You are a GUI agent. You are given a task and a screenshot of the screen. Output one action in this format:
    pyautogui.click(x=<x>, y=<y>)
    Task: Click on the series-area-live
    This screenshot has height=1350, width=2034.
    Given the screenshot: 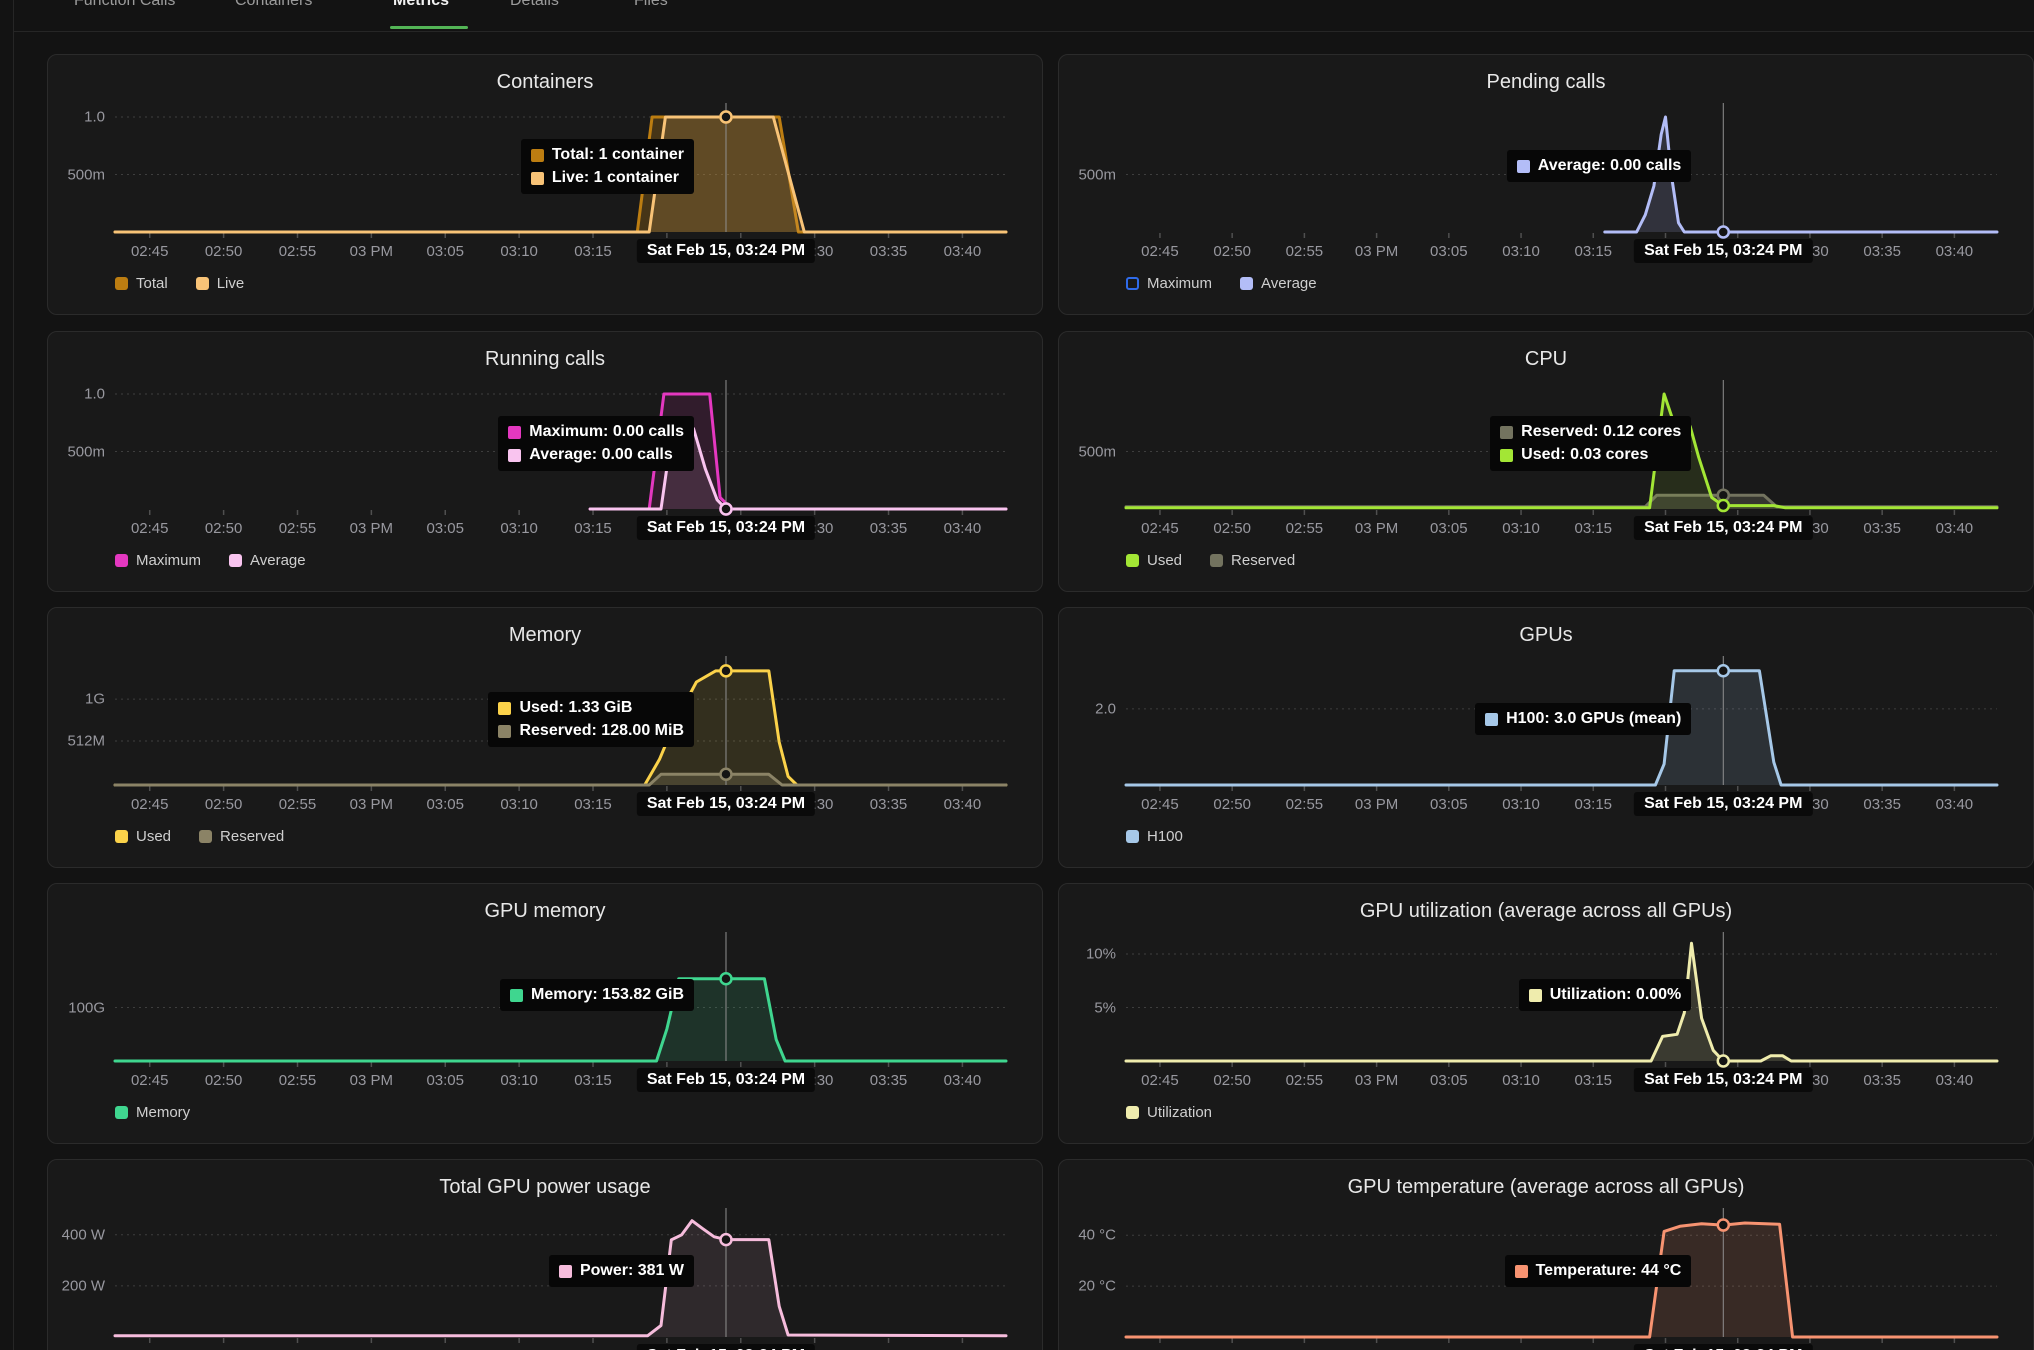 What is the action you would take?
    pyautogui.click(x=560, y=174)
    